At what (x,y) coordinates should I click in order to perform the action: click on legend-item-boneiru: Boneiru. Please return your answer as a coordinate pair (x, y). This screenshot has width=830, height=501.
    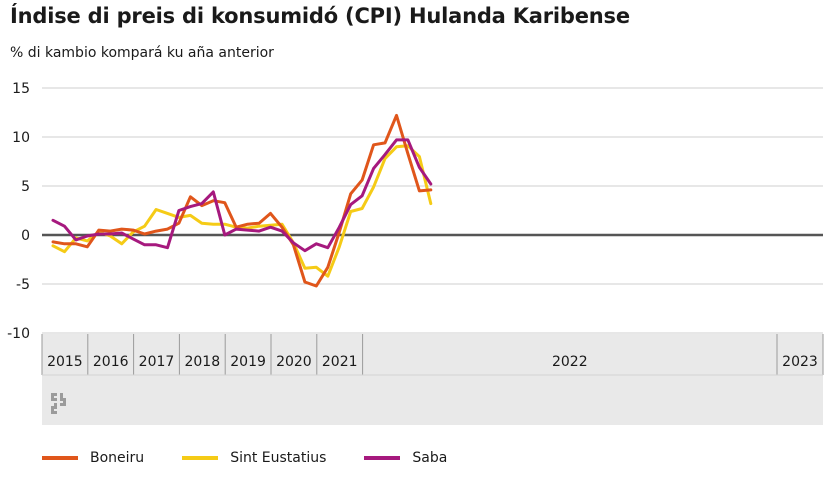
    Looking at the image, I should click on (93, 458).